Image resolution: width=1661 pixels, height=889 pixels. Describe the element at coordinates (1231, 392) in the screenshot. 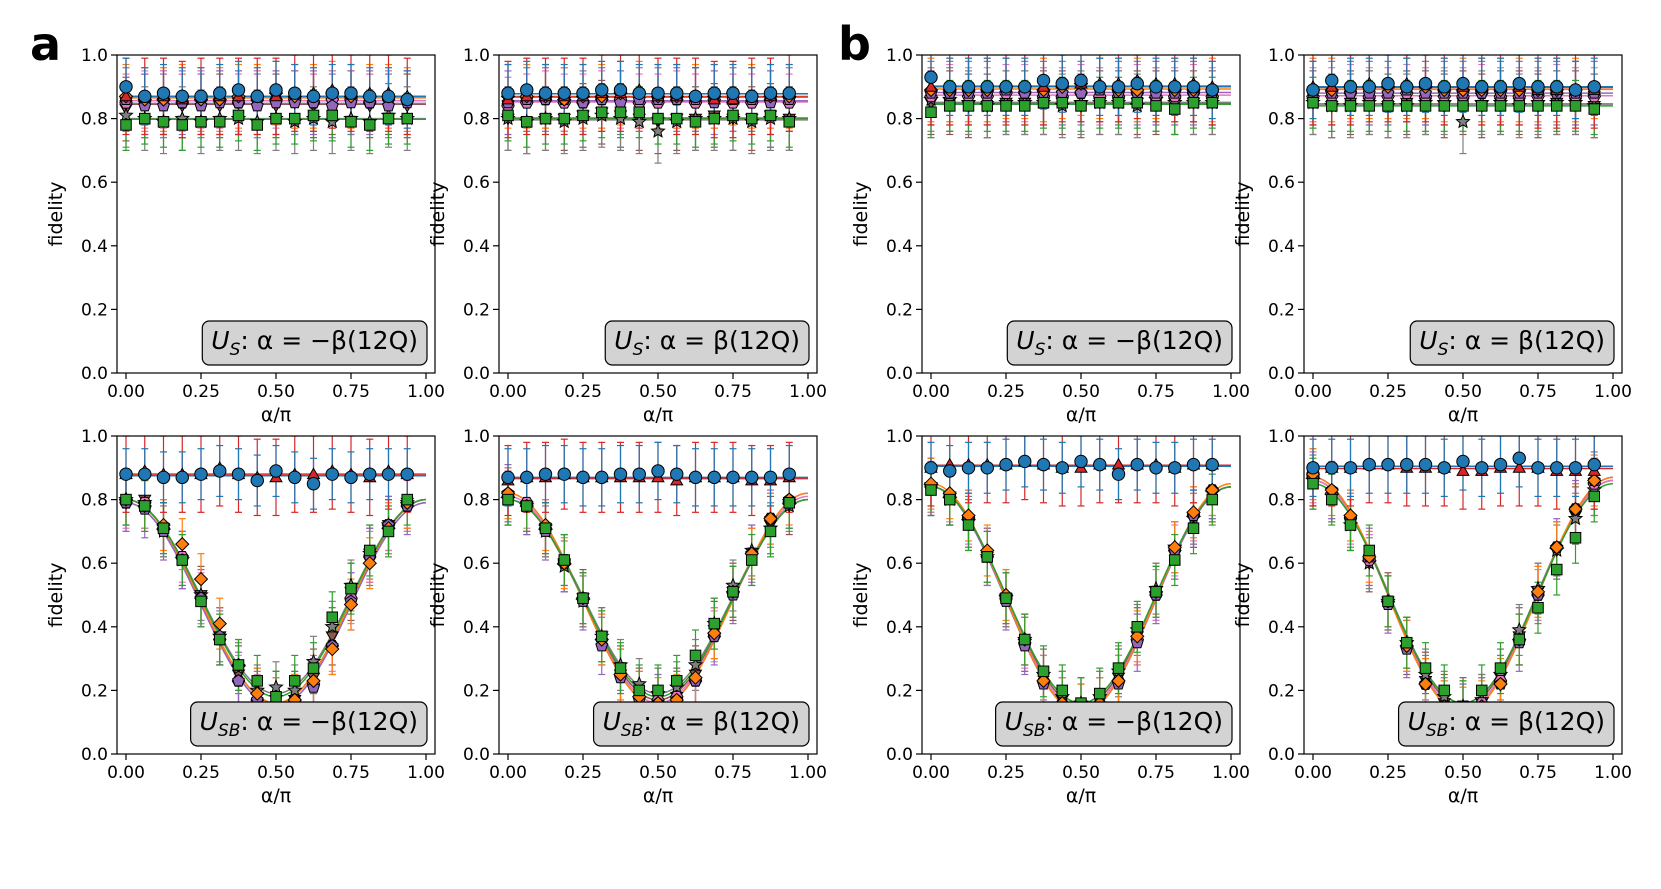

I see `x-tick-label: 1.00` at that location.